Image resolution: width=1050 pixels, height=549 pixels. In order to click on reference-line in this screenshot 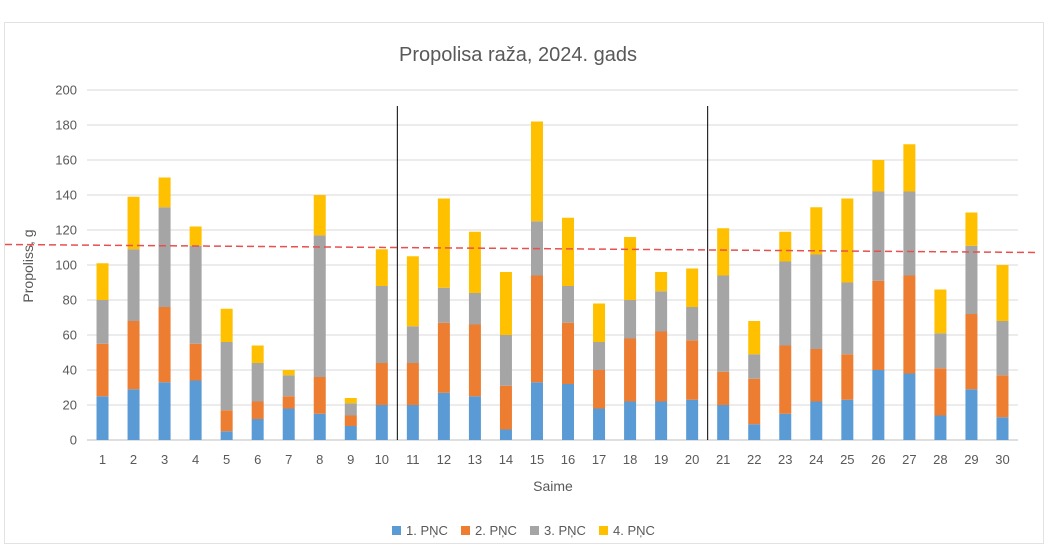, I will do `click(521, 248)`.